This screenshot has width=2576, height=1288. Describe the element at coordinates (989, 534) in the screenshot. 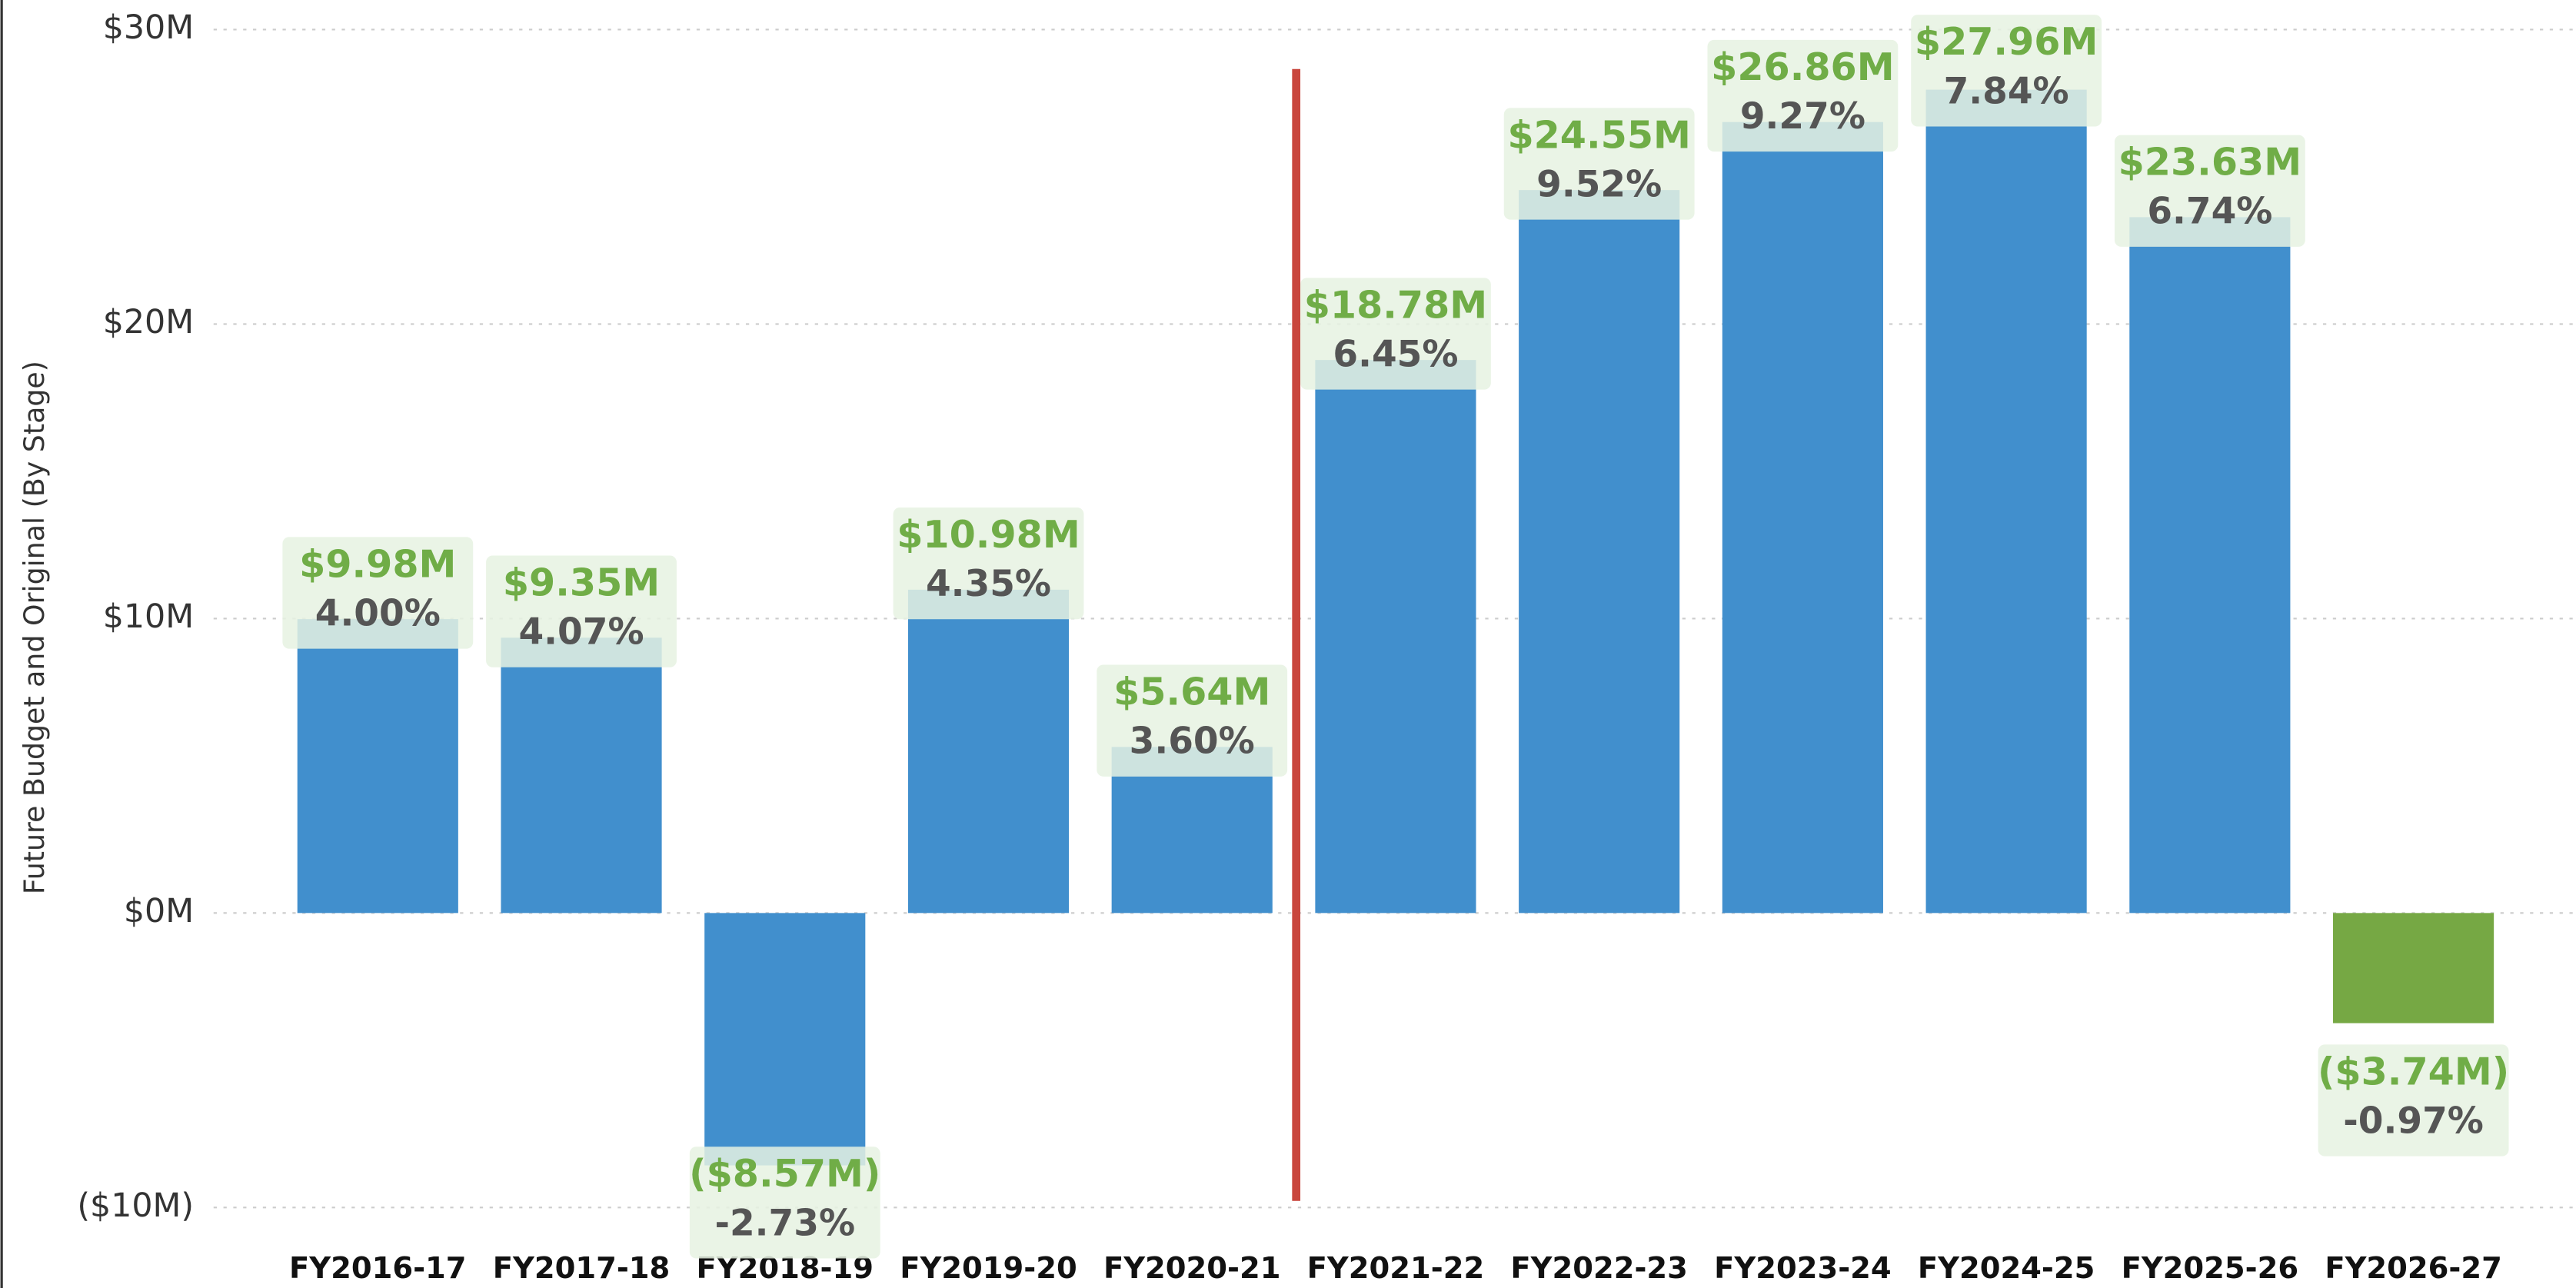

I see `value-label: $10.98M` at that location.